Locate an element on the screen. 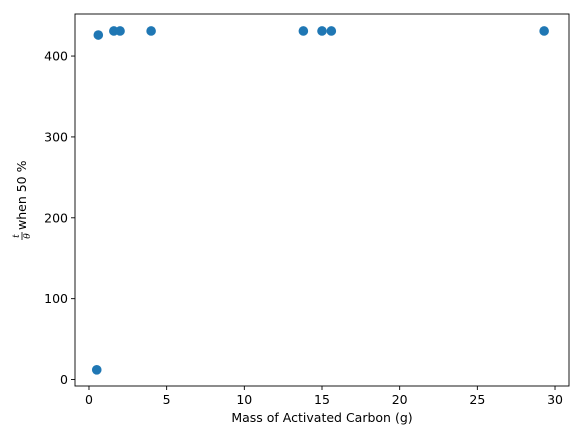 This screenshot has height=436, width=585. x-axis-ticks: 0 5 10 15 20 25 30 is located at coordinates (324, 396).